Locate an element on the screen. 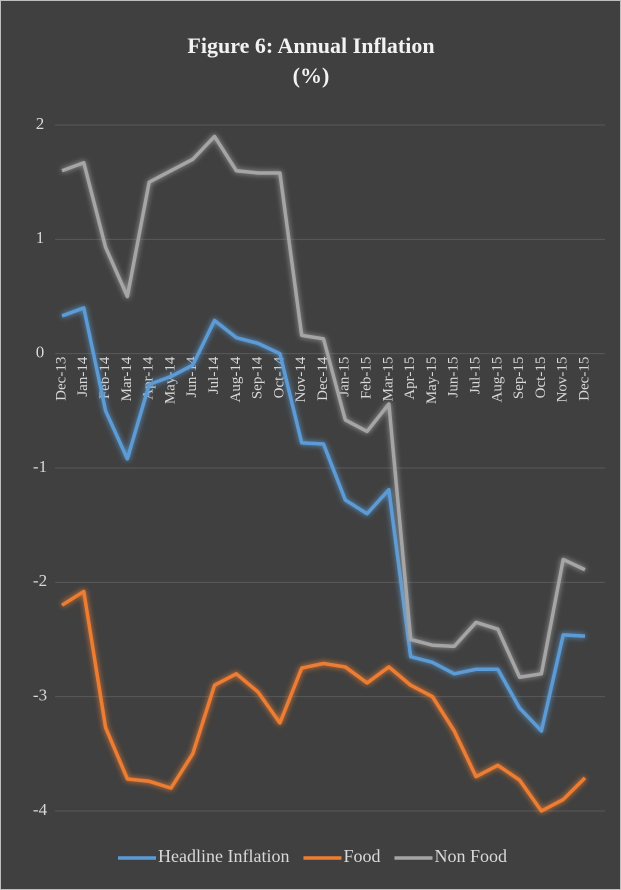 Image resolution: width=621 pixels, height=890 pixels. legend-label: Non Food is located at coordinates (470, 856).